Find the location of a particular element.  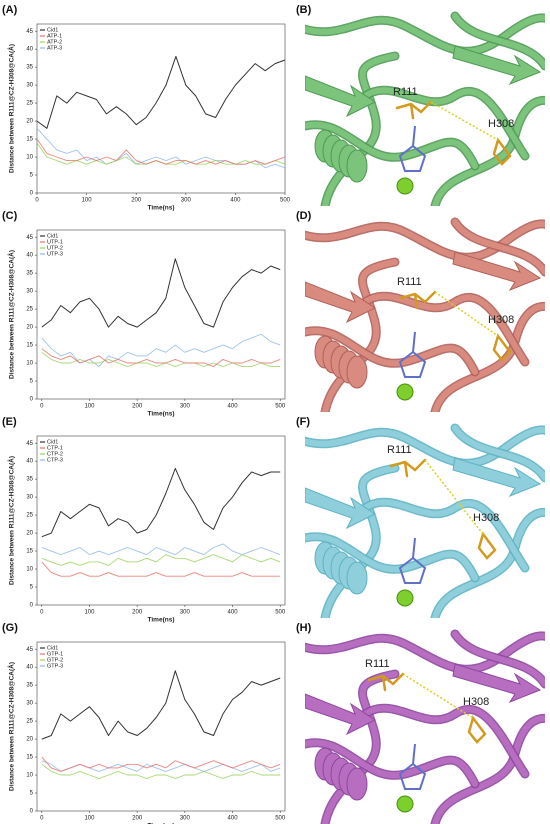

residue-label: R111 is located at coordinates (377, 664).